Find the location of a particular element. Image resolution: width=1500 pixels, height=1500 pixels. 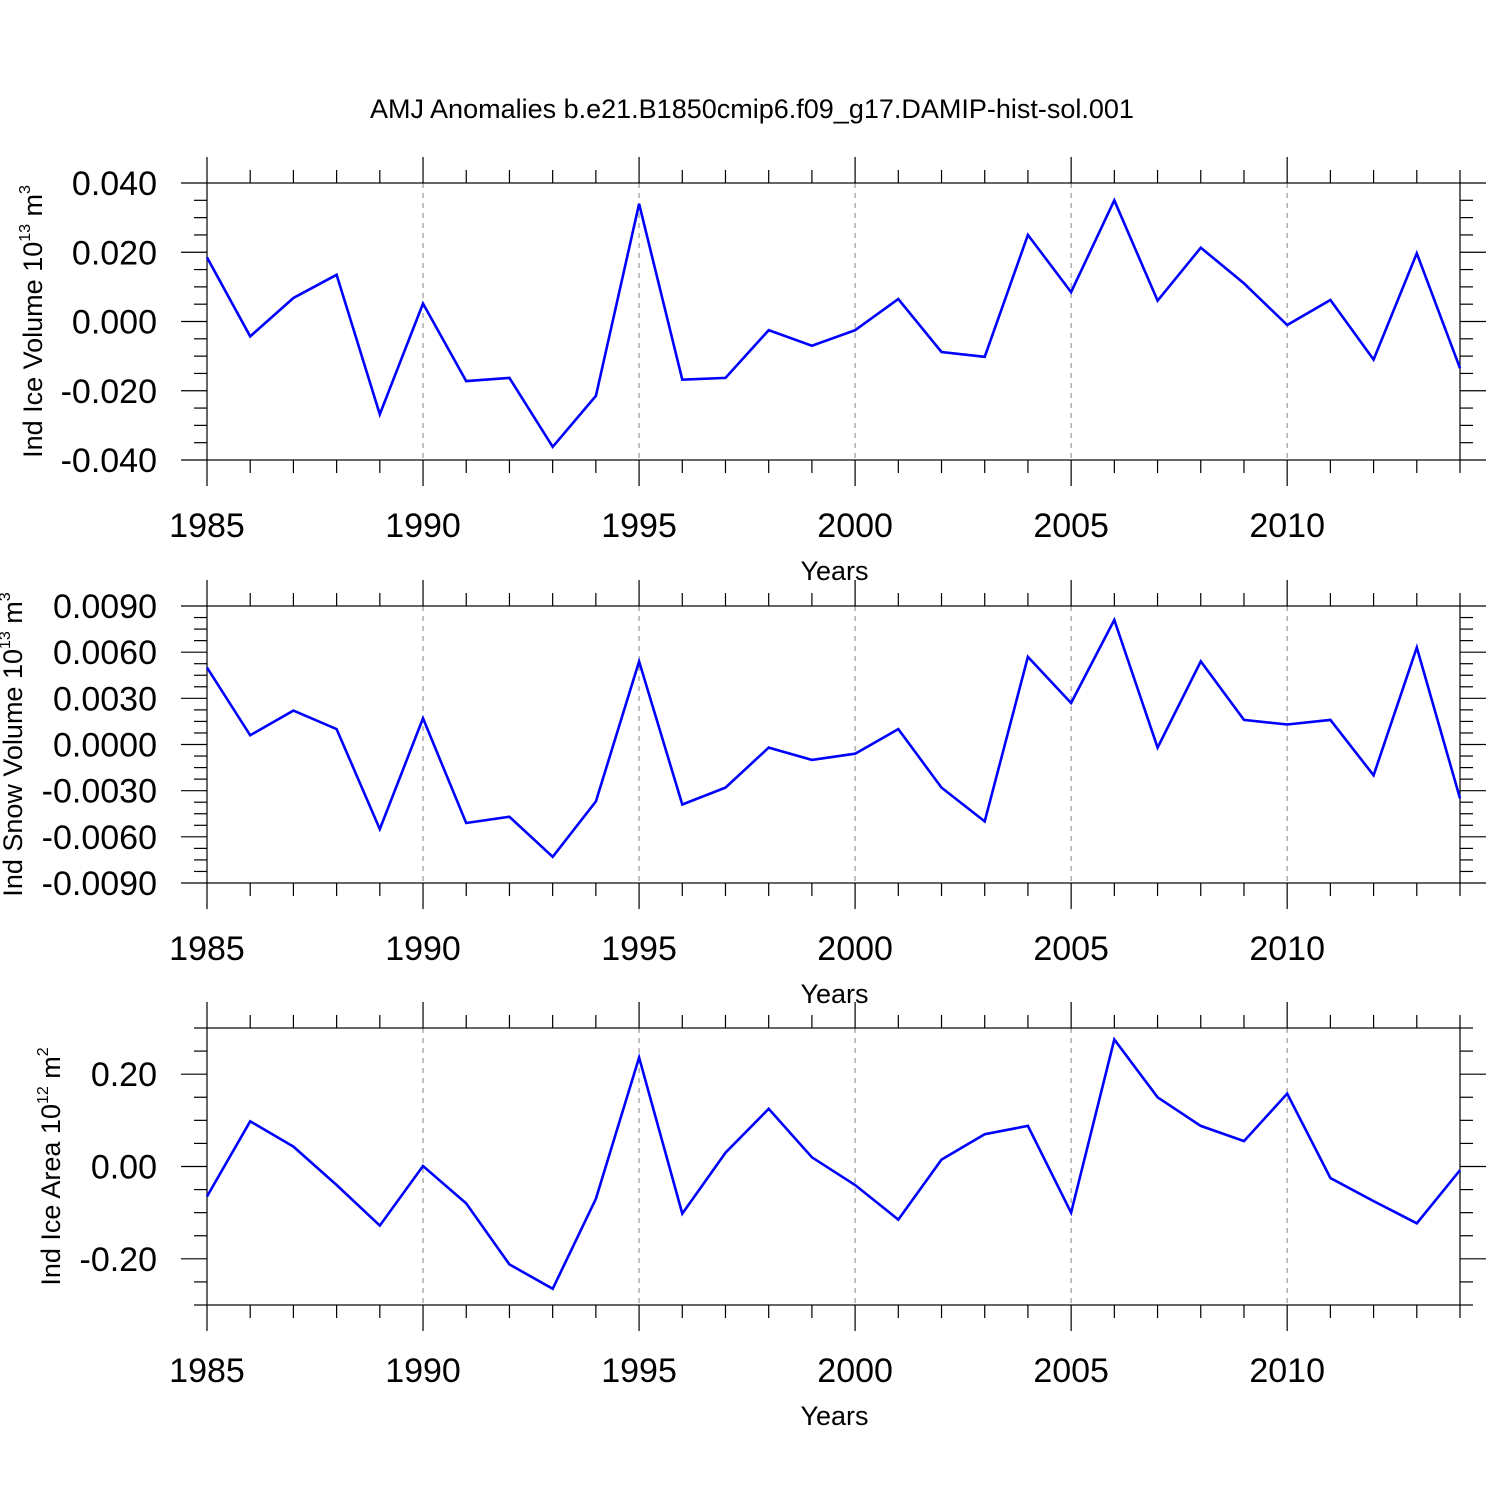

y-axis-label: Ind Ice Volume 1013 m3 is located at coordinates (32, 321).